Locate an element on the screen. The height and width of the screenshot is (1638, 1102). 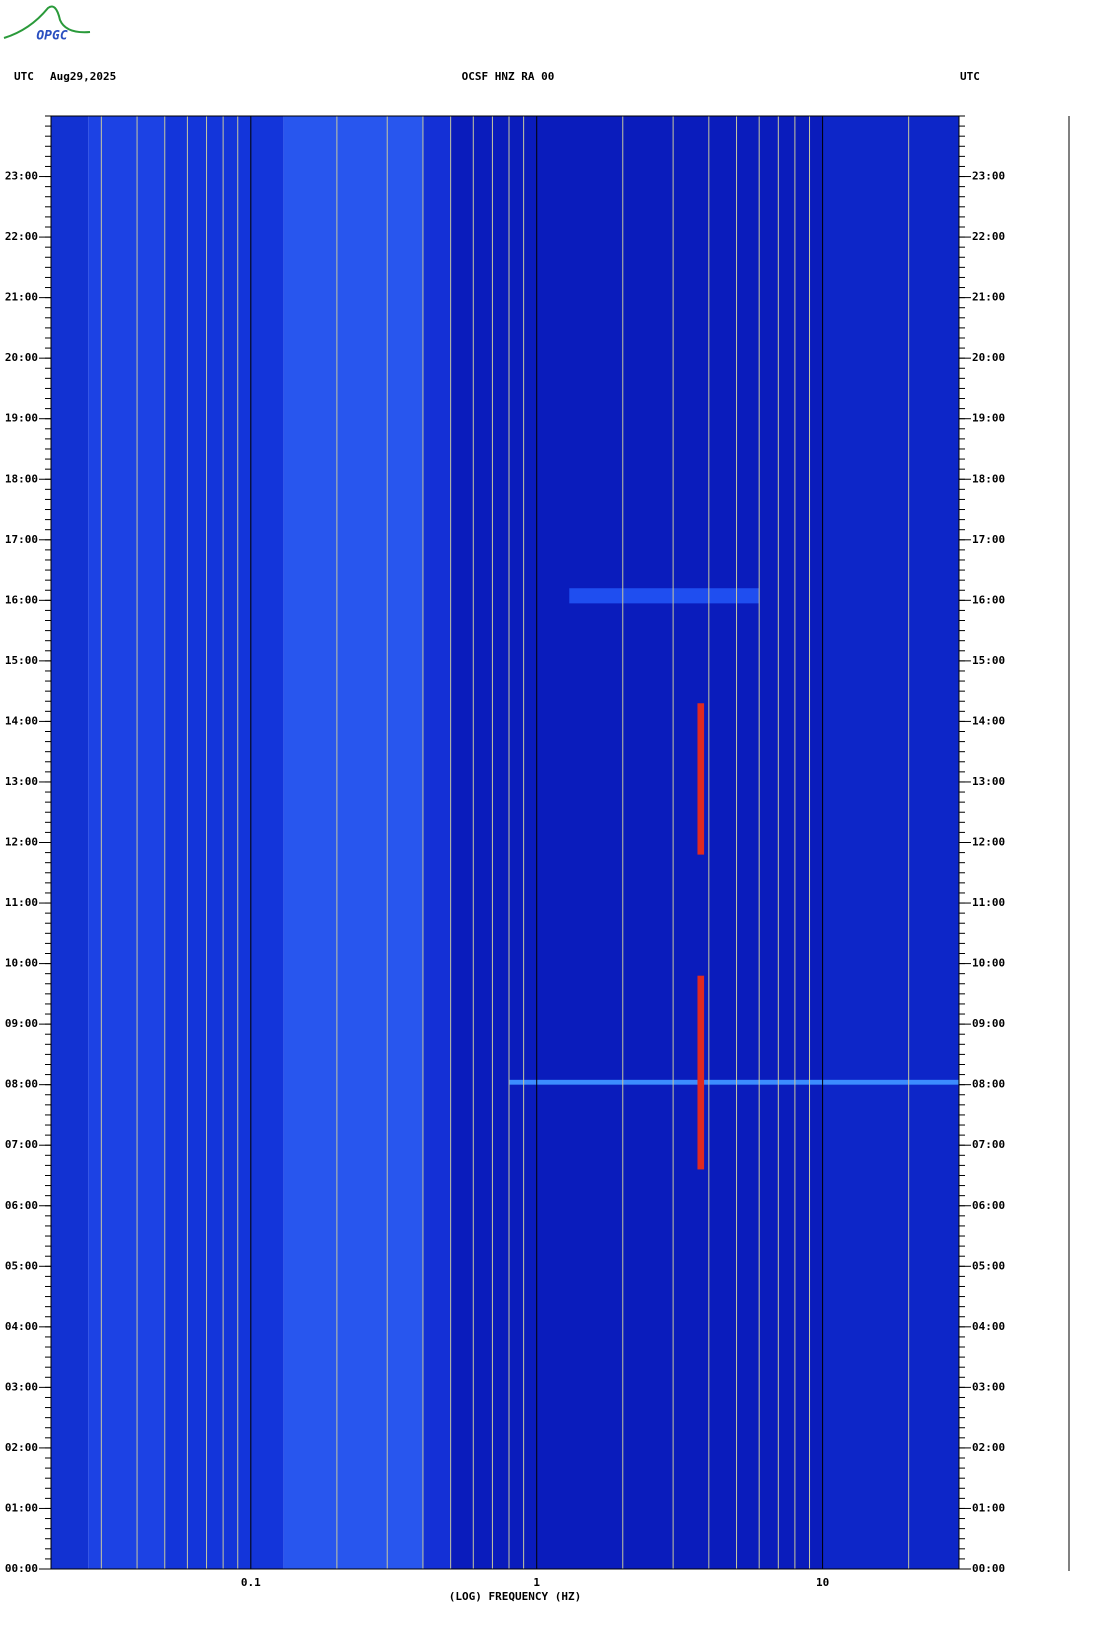
logo-curve is located at coordinates (47, 22).